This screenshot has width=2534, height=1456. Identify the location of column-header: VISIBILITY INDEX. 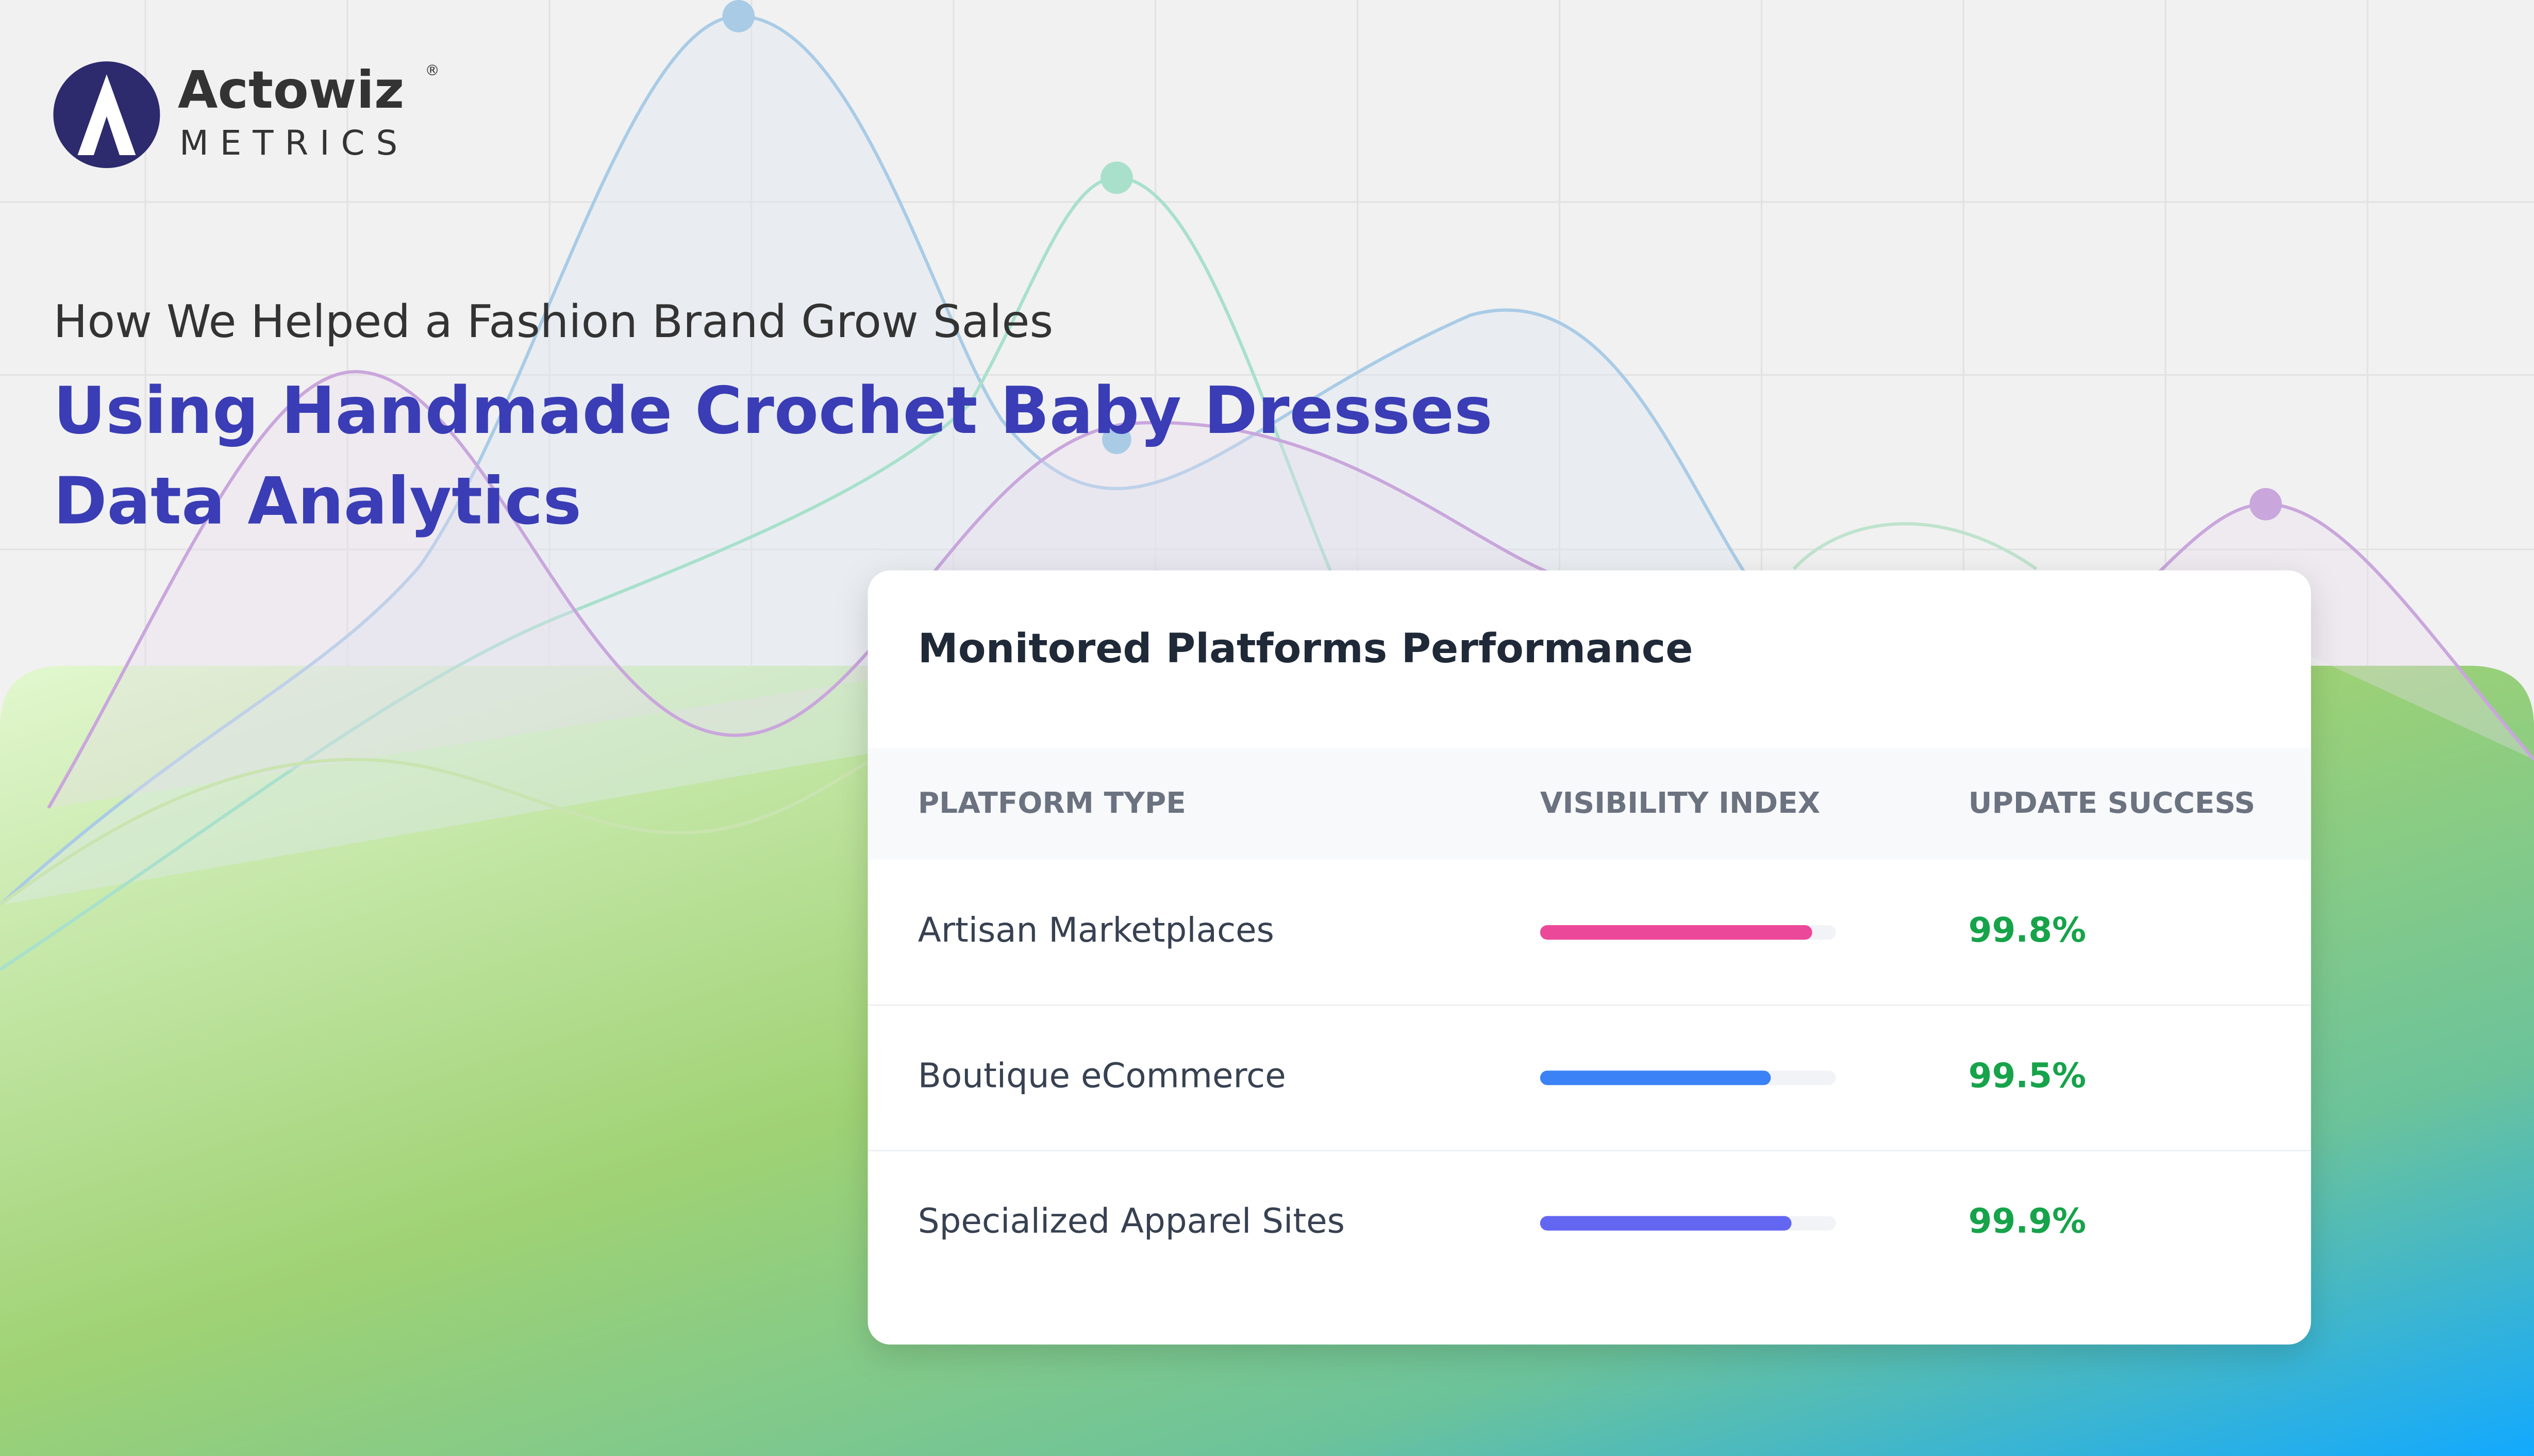
(1680, 803).